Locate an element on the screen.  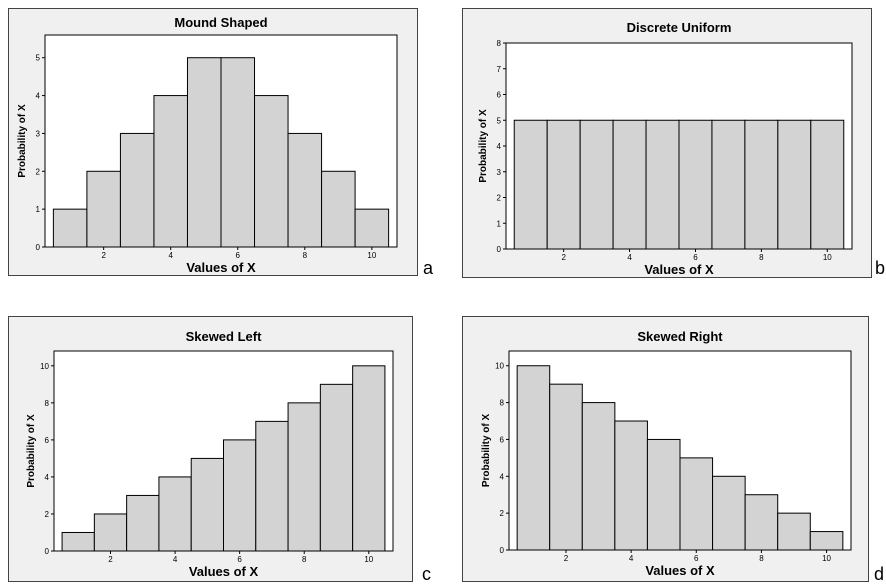
panel-letter-a: a is located at coordinates (428, 268).